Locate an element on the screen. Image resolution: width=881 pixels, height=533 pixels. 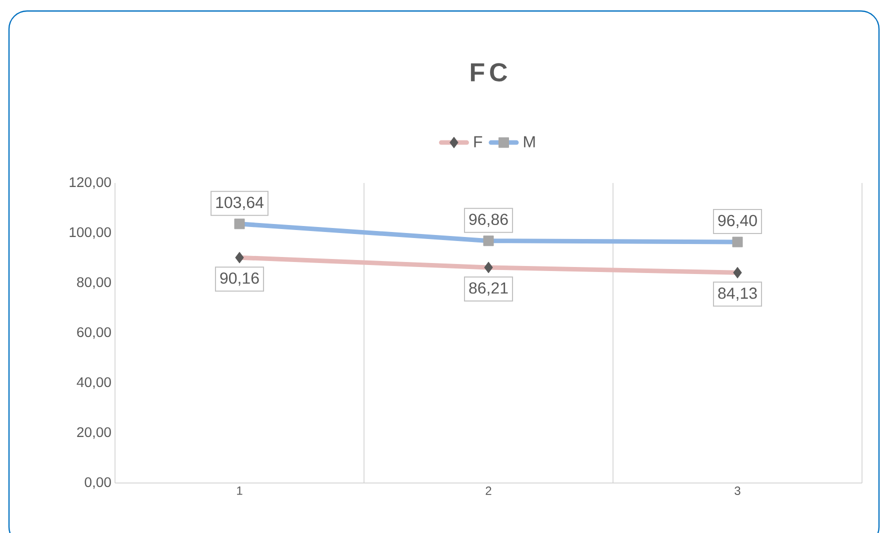
y-tick-label: 60,00 is located at coordinates (94, 333).